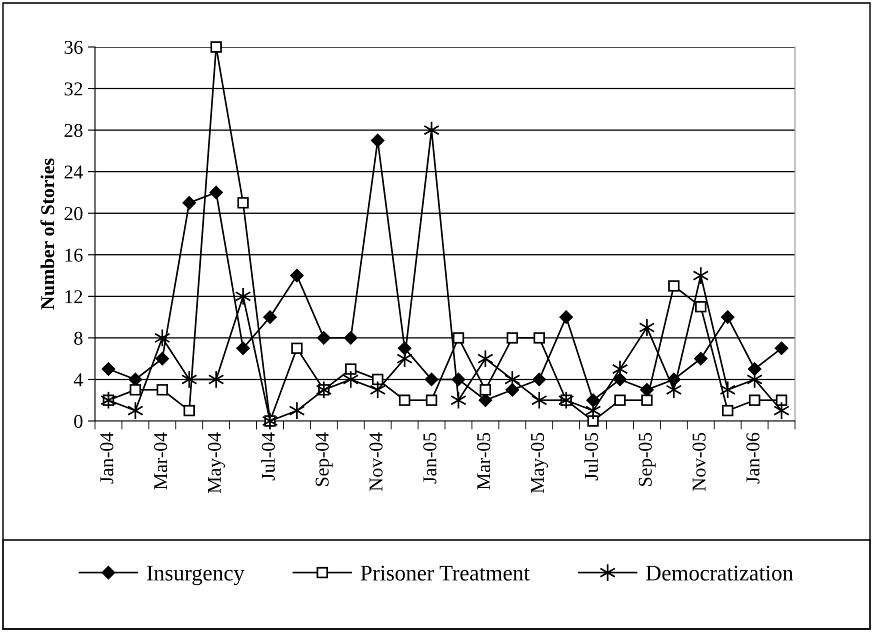  What do you see at coordinates (483, 461) in the screenshot?
I see `x-tick-label: Mar-05` at bounding box center [483, 461].